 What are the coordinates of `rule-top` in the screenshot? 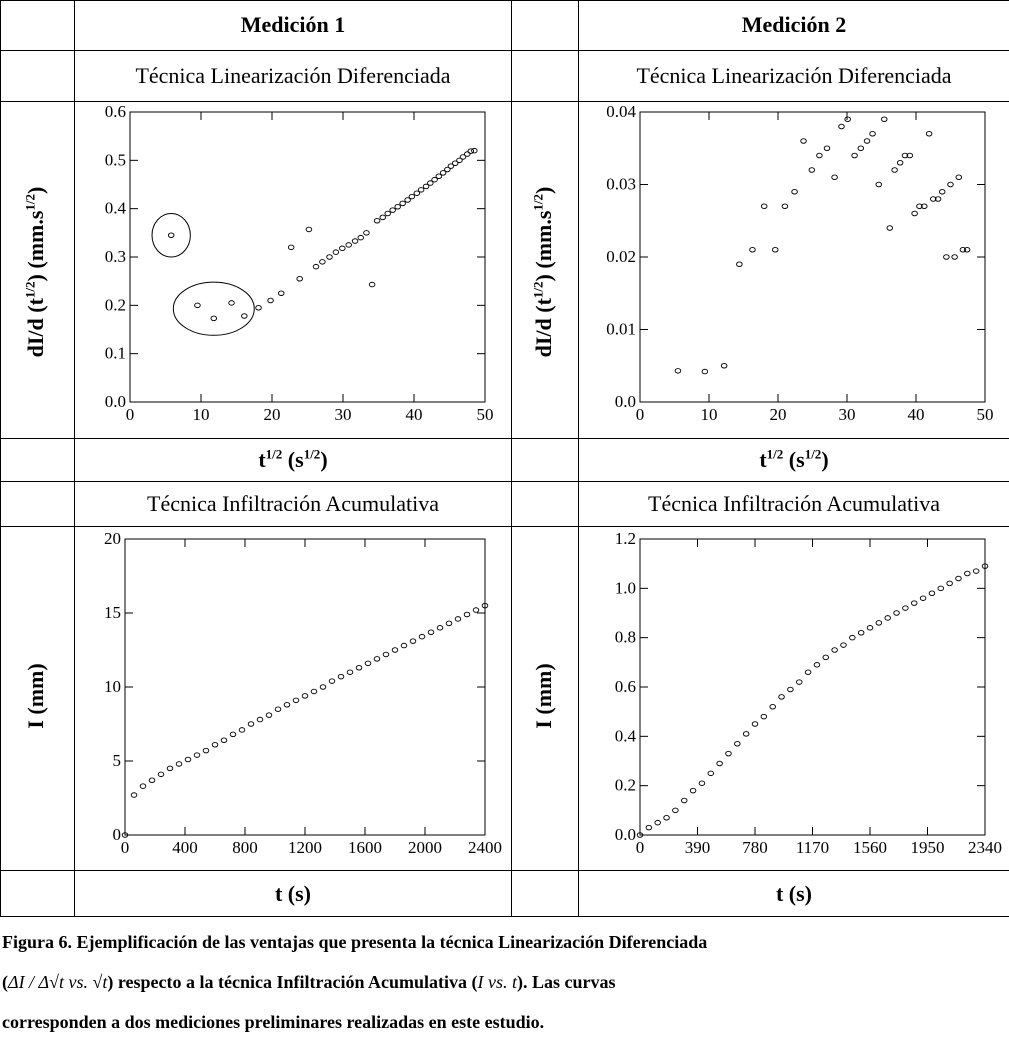 It's located at (504, 0).